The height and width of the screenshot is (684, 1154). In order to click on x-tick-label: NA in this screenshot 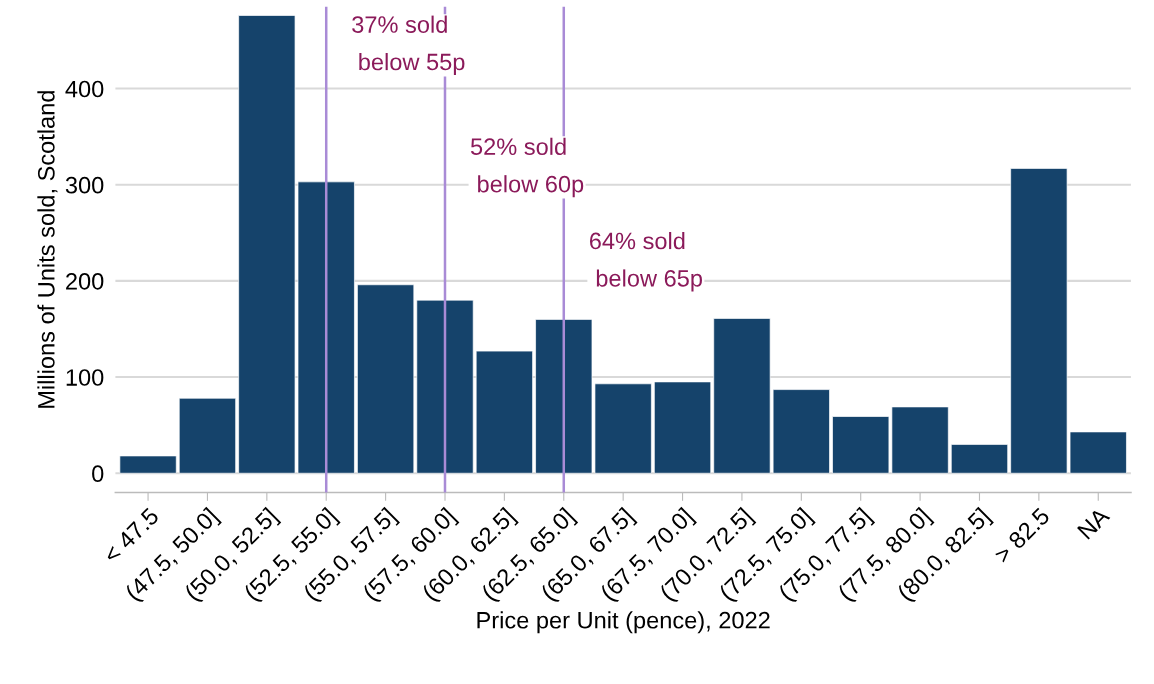, I will do `click(1094, 523)`.